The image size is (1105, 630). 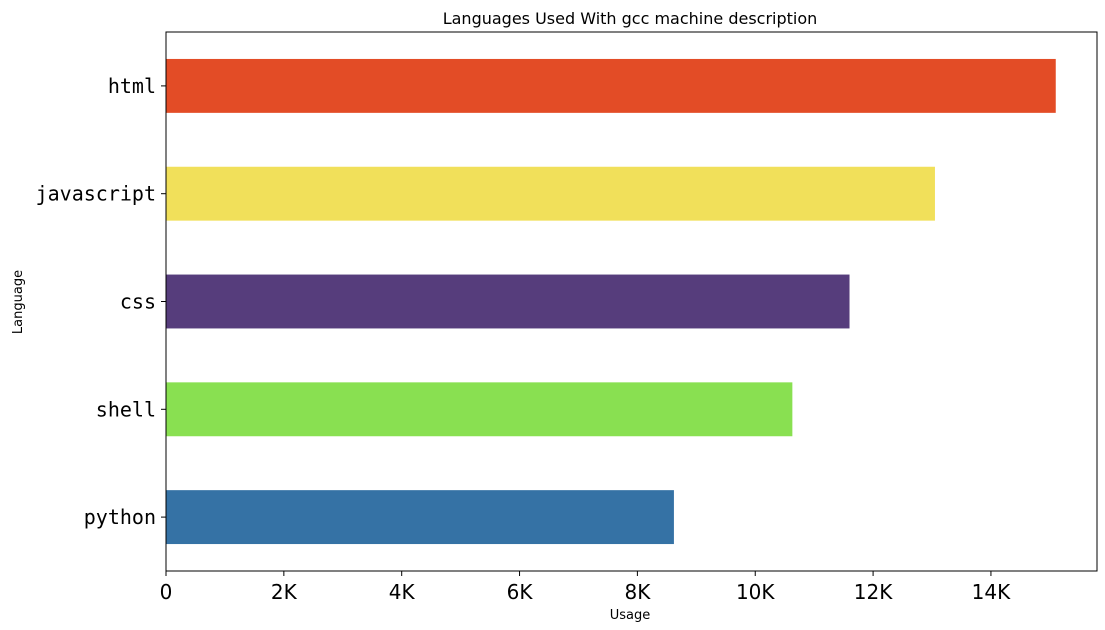 I want to click on y-tick-label-html: html, so click(x=132, y=86).